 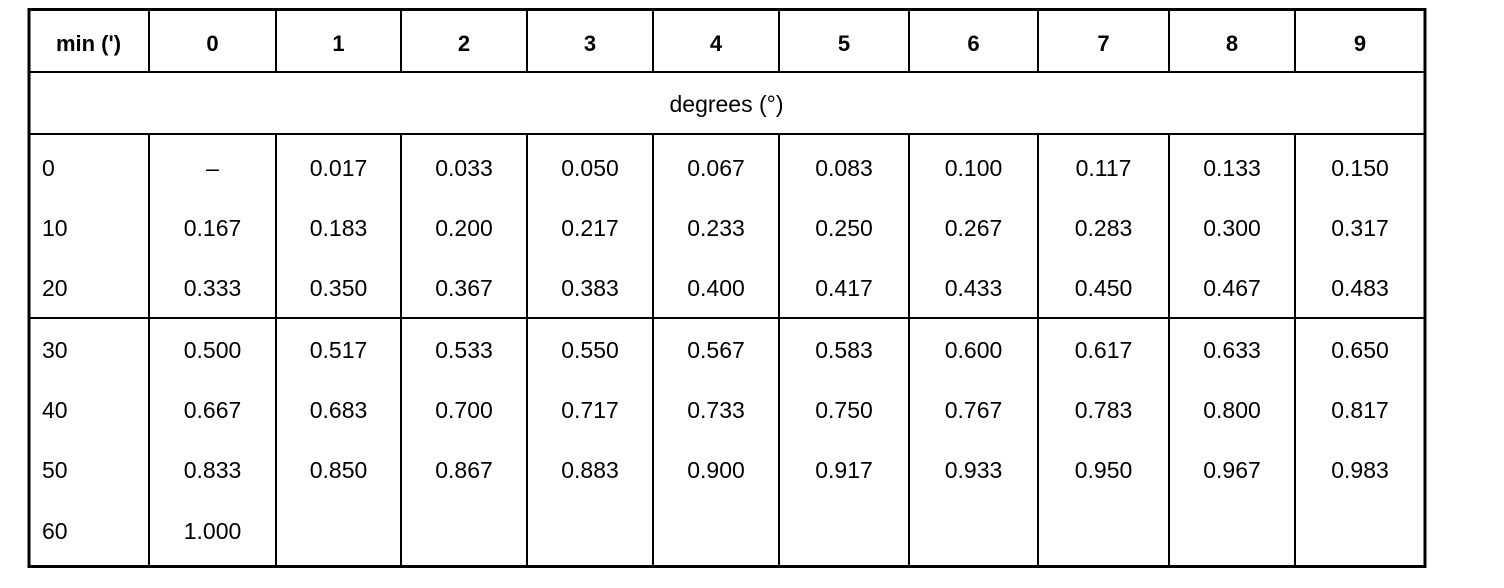 What do you see at coordinates (464, 168) in the screenshot?
I see `cell: 0.033` at bounding box center [464, 168].